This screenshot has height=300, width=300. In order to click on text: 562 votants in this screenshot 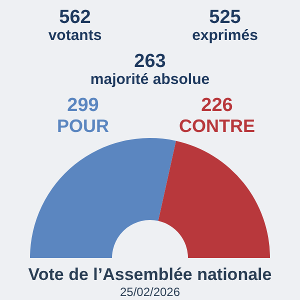, I will do `click(75, 25)`.